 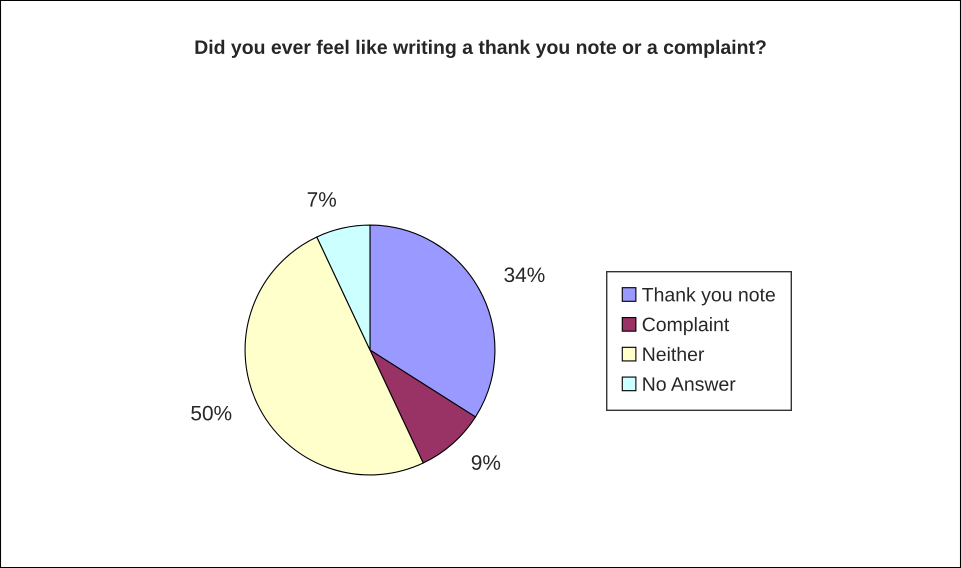 What do you see at coordinates (322, 199) in the screenshot?
I see `data-label: 7%` at bounding box center [322, 199].